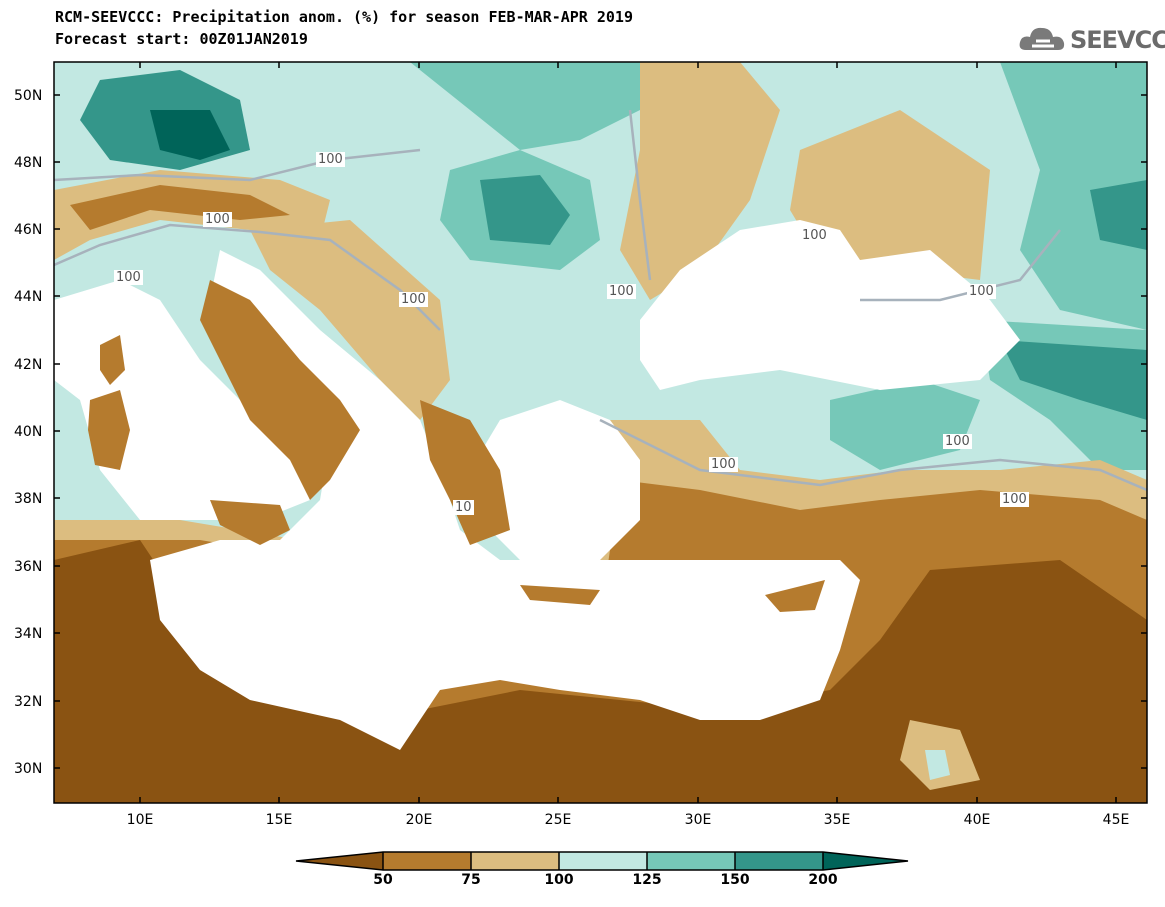  Describe the element at coordinates (647, 880) in the screenshot. I see `colorbar-label-125: 125` at that location.